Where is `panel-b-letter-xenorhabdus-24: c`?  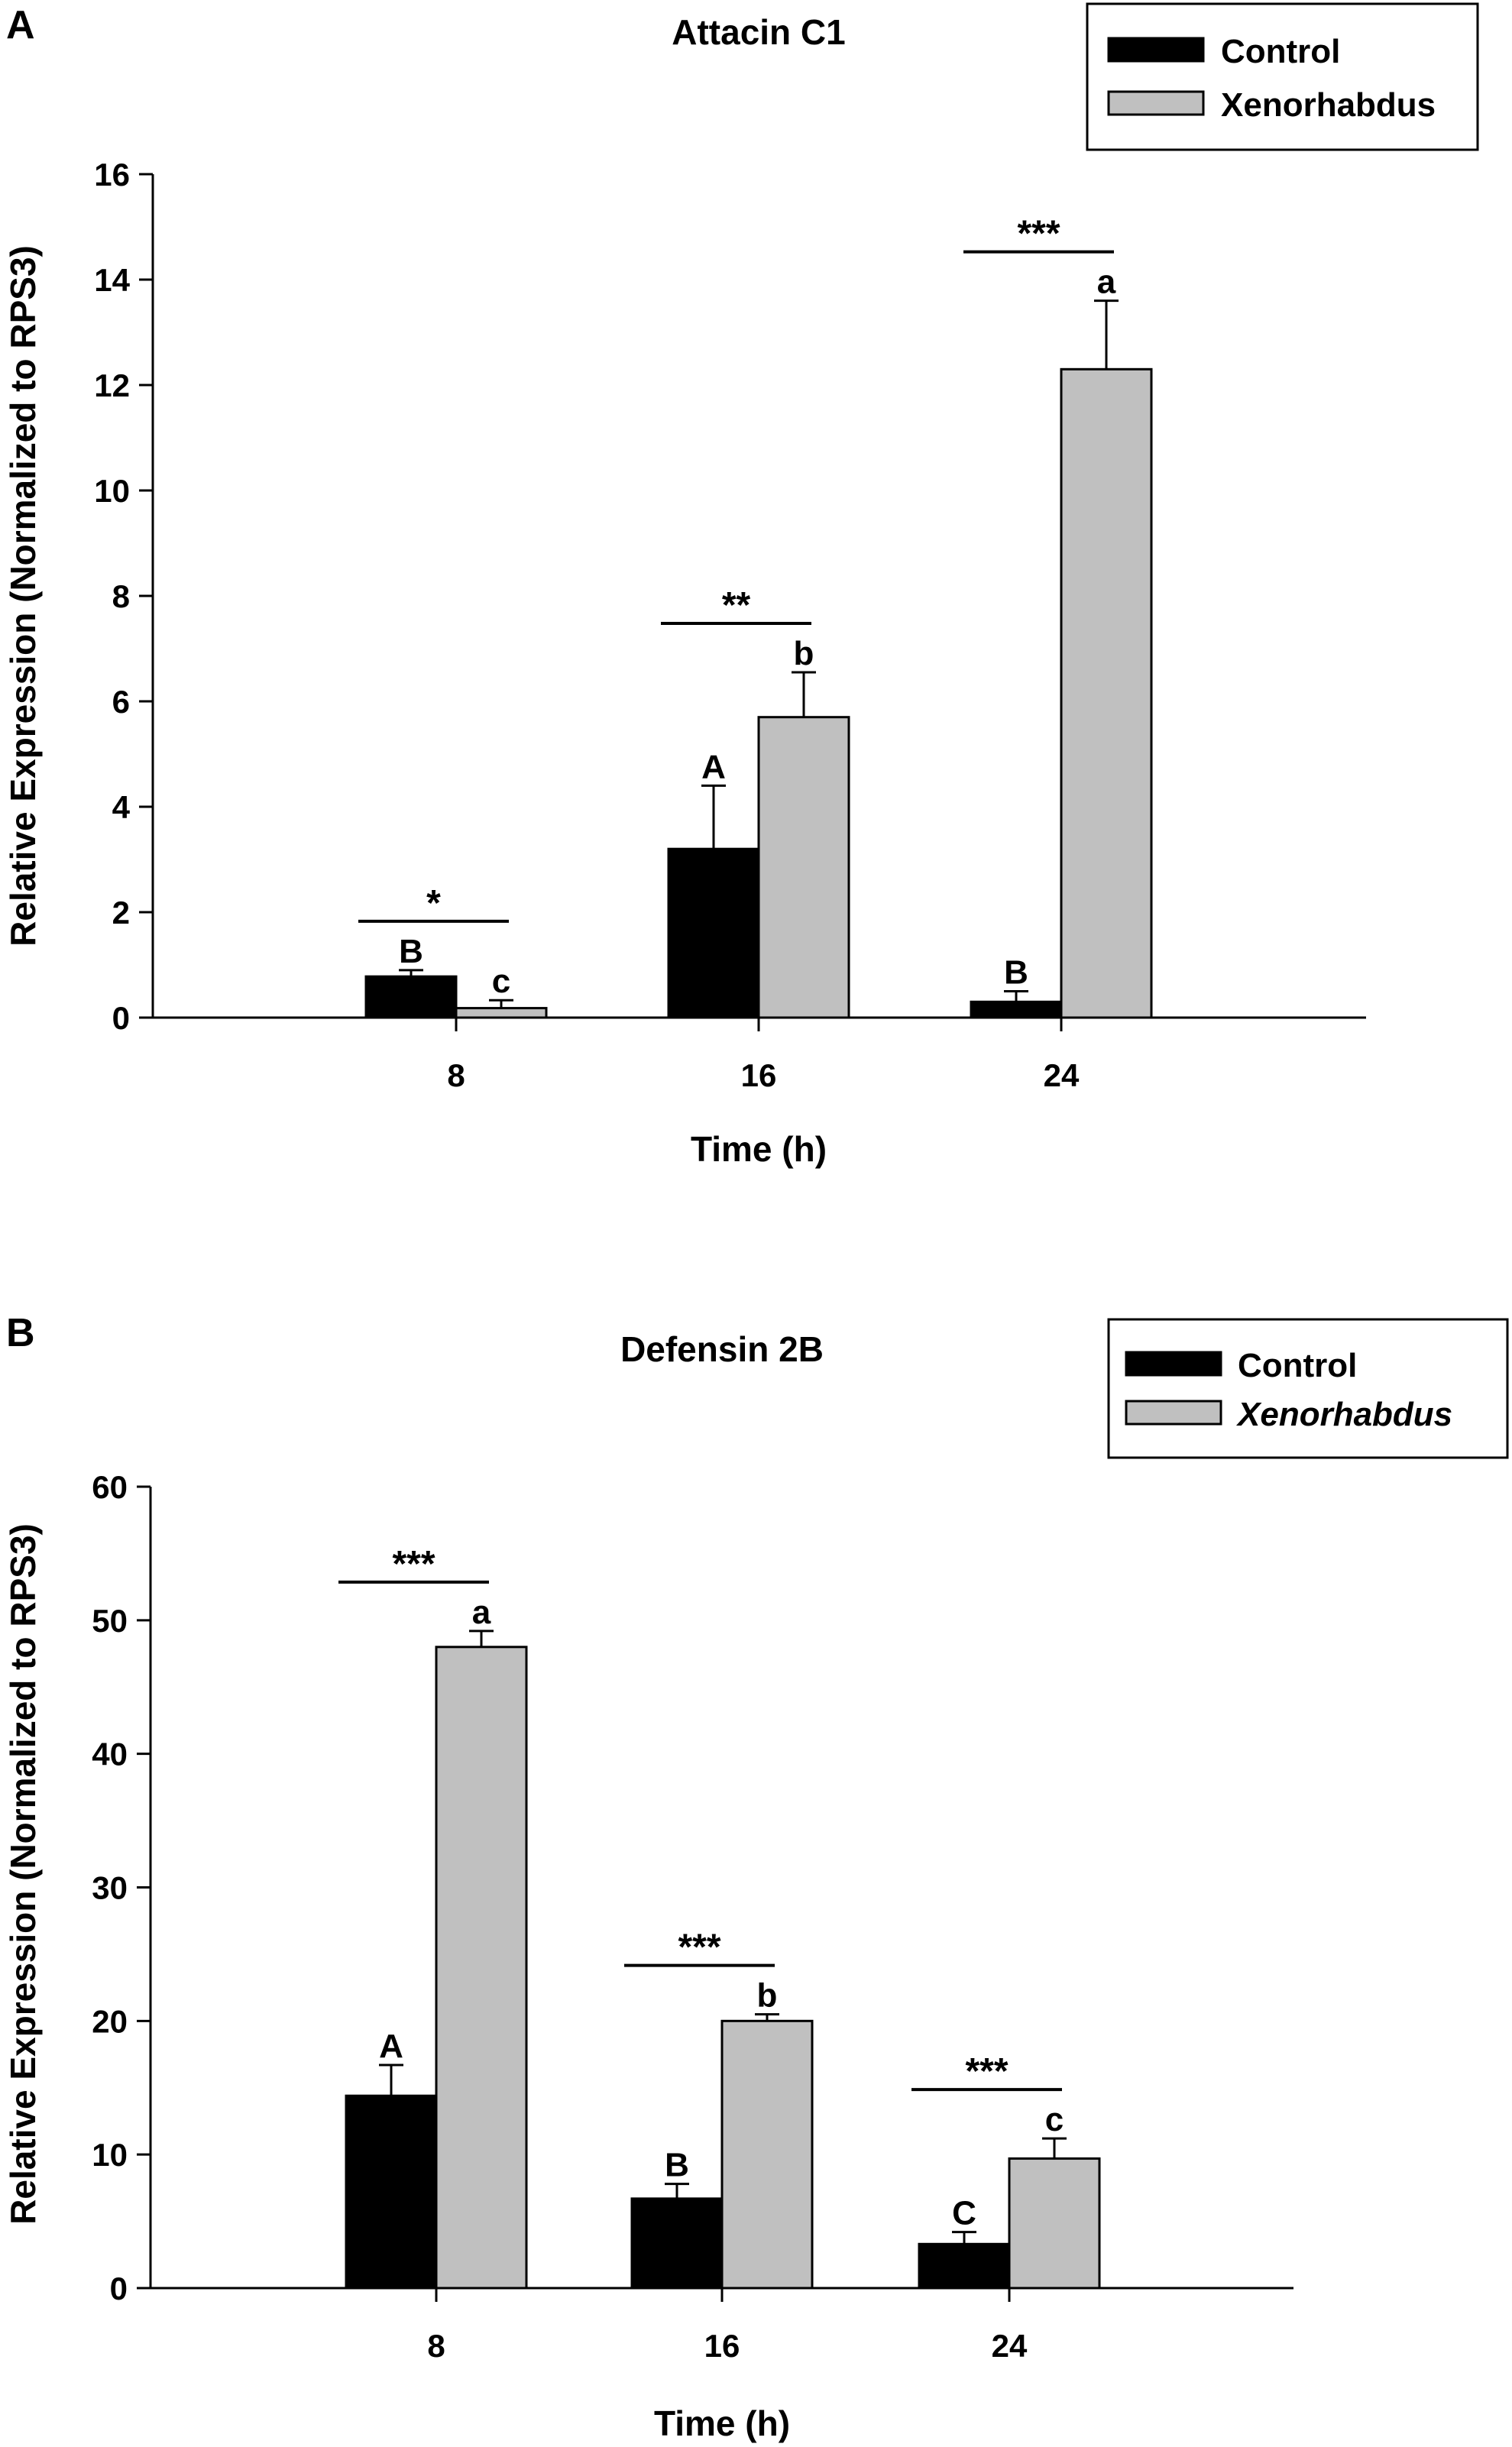 panel-b-letter-xenorhabdus-24: c is located at coordinates (1054, 2120).